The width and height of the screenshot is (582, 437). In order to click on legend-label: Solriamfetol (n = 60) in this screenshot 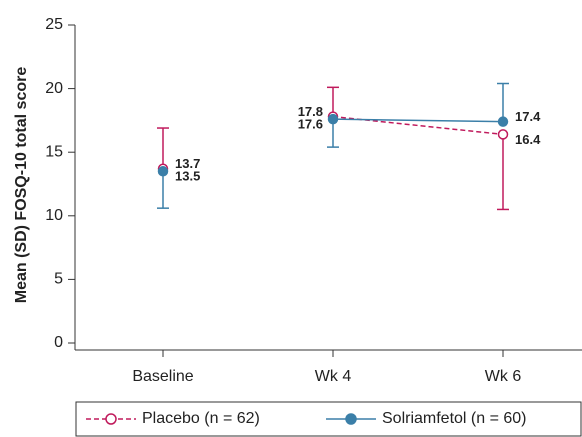, I will do `click(454, 418)`.